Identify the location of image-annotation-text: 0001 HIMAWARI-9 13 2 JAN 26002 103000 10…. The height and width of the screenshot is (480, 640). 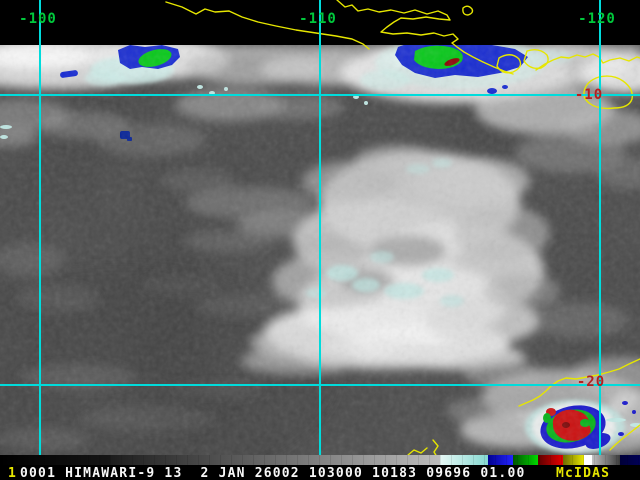
(273, 473).